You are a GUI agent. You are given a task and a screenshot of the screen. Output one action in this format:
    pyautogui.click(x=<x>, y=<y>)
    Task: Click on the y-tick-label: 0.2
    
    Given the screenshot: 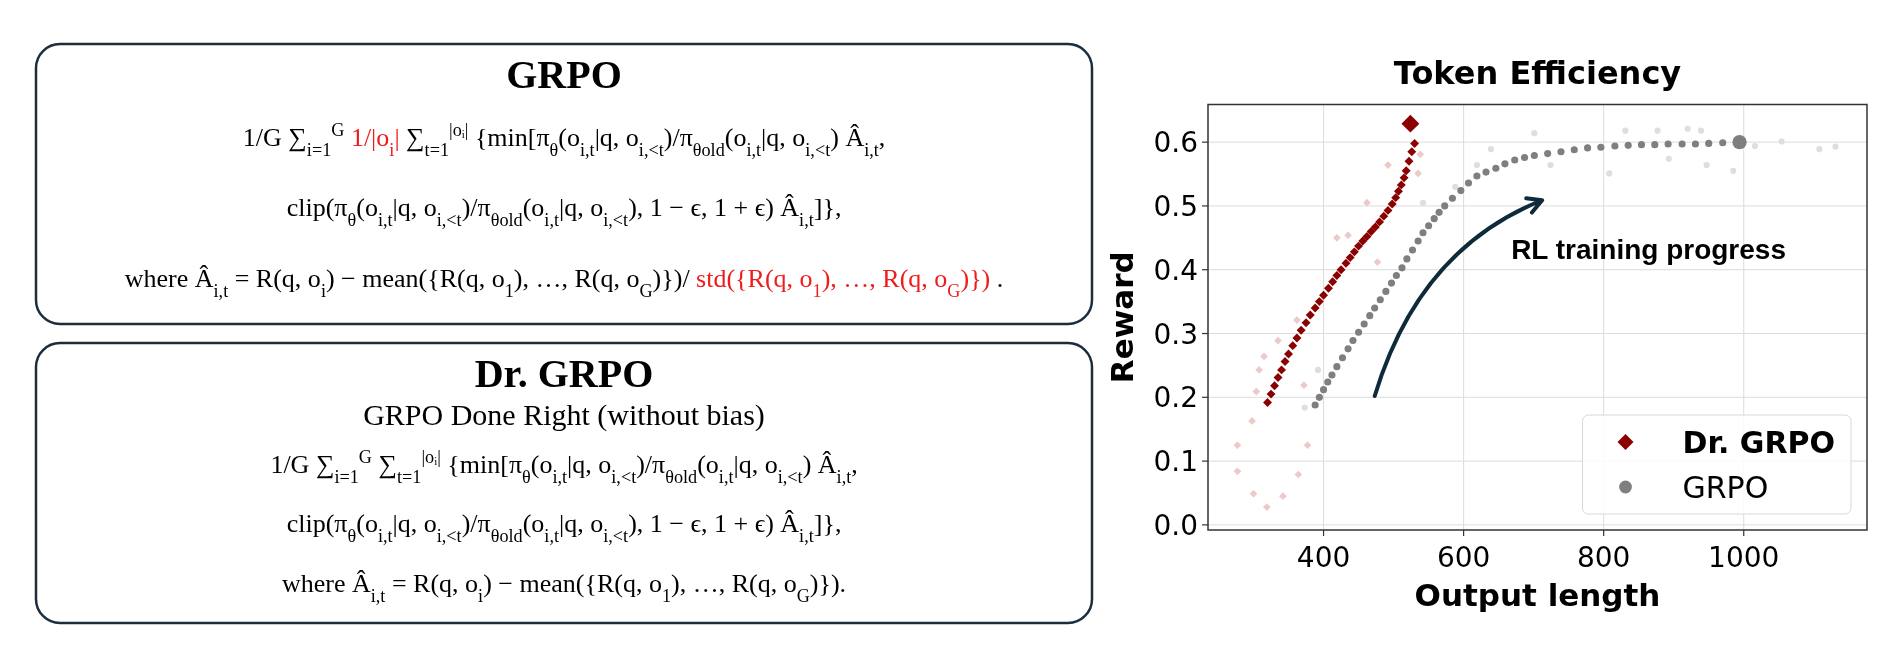 What is the action you would take?
    pyautogui.click(x=1175, y=398)
    